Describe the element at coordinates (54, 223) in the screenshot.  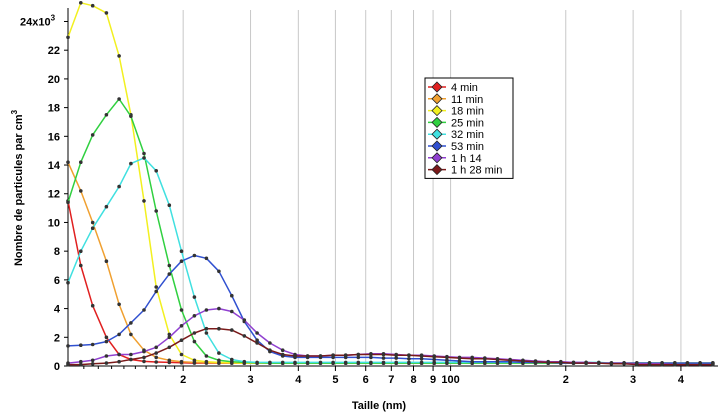
I see `y-tick-label: 10` at that location.